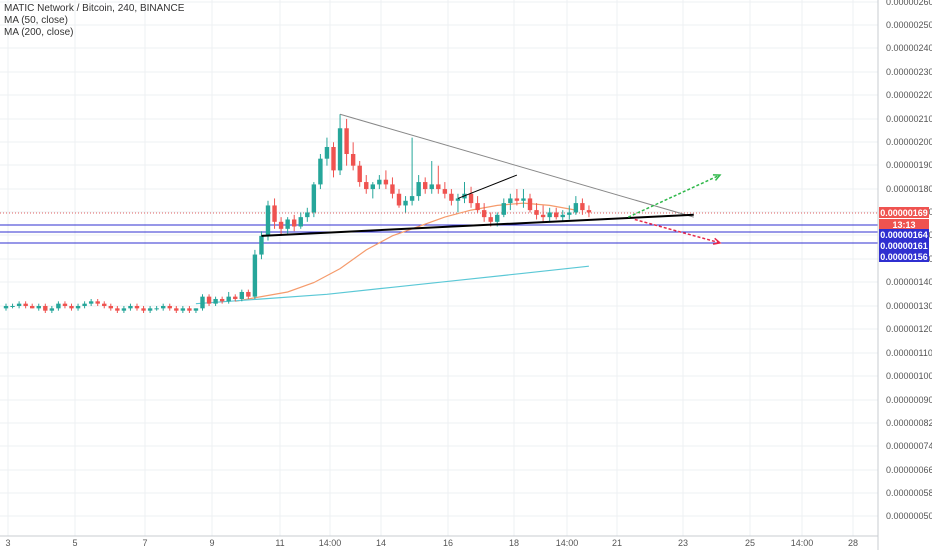 The height and width of the screenshot is (550, 932). What do you see at coordinates (381, 543) in the screenshot?
I see `x-tick-label: 14` at bounding box center [381, 543].